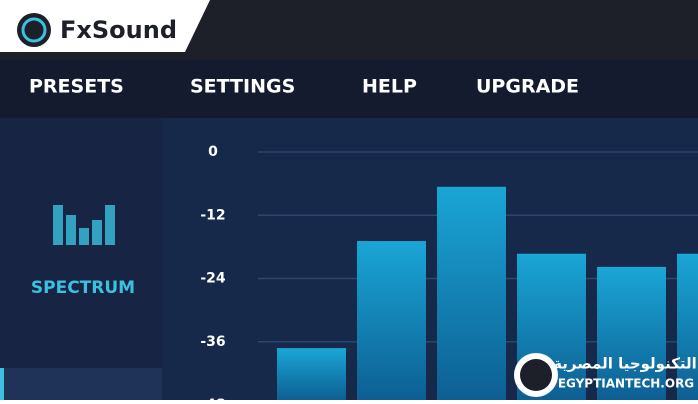  I want to click on watermark-site: EGYPTIANTECH.ORG, so click(626, 384).